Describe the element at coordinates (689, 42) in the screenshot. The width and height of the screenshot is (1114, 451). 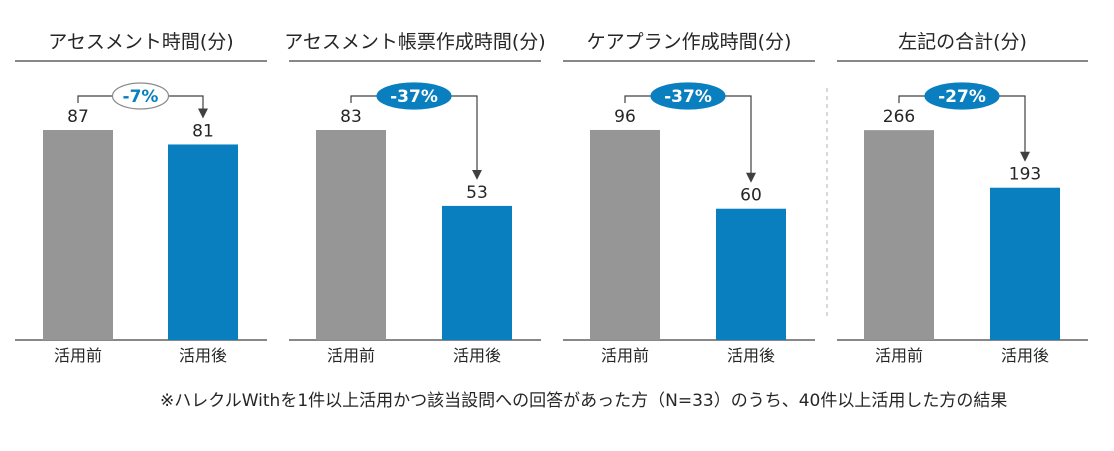
I see `chart-title: ケアプラン作成時間(分)` at that location.